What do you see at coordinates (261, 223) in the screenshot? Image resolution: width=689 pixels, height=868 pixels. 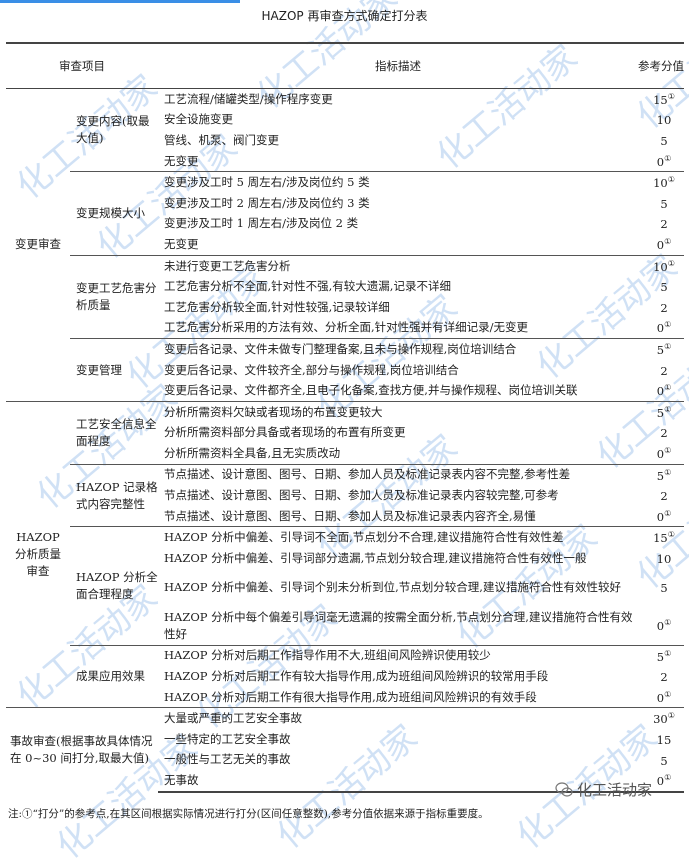 I see `indicator-desc: 变更涉及工时 1 周左右/涉及岗位 2 类` at bounding box center [261, 223].